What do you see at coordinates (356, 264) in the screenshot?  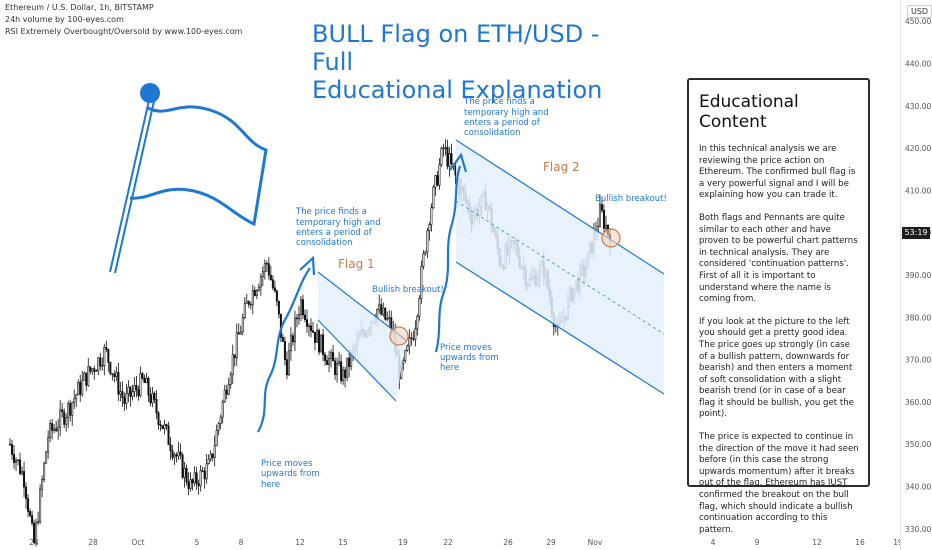 I see `flag1-label: Flag 1` at bounding box center [356, 264].